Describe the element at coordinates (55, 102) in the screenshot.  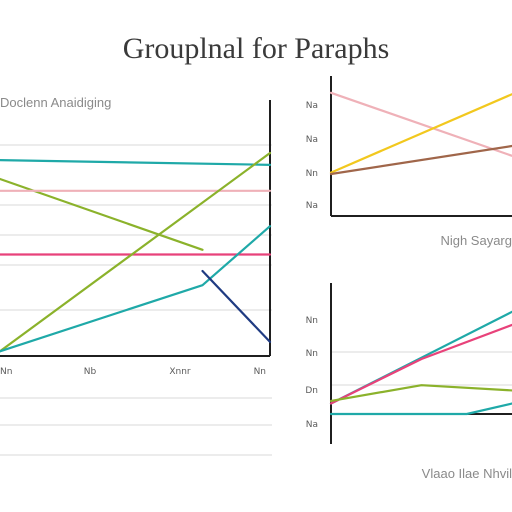
I see `chart-main-title: Doclenn Anaidiging` at that location.